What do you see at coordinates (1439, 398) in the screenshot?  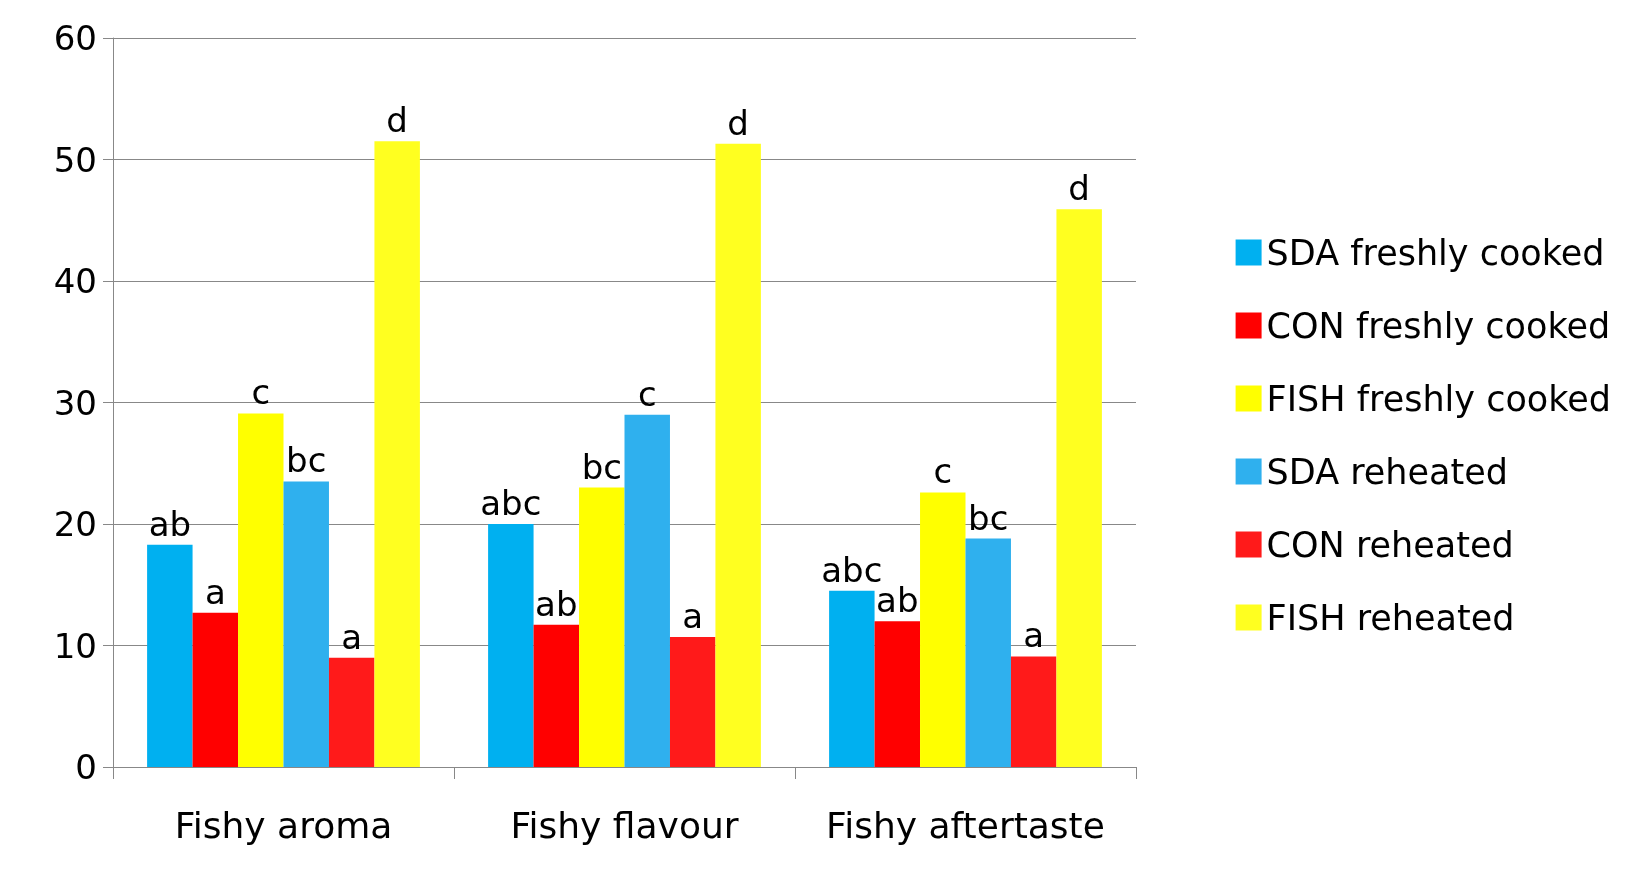 I see `legend-label: FISH freshly cooked` at bounding box center [1439, 398].